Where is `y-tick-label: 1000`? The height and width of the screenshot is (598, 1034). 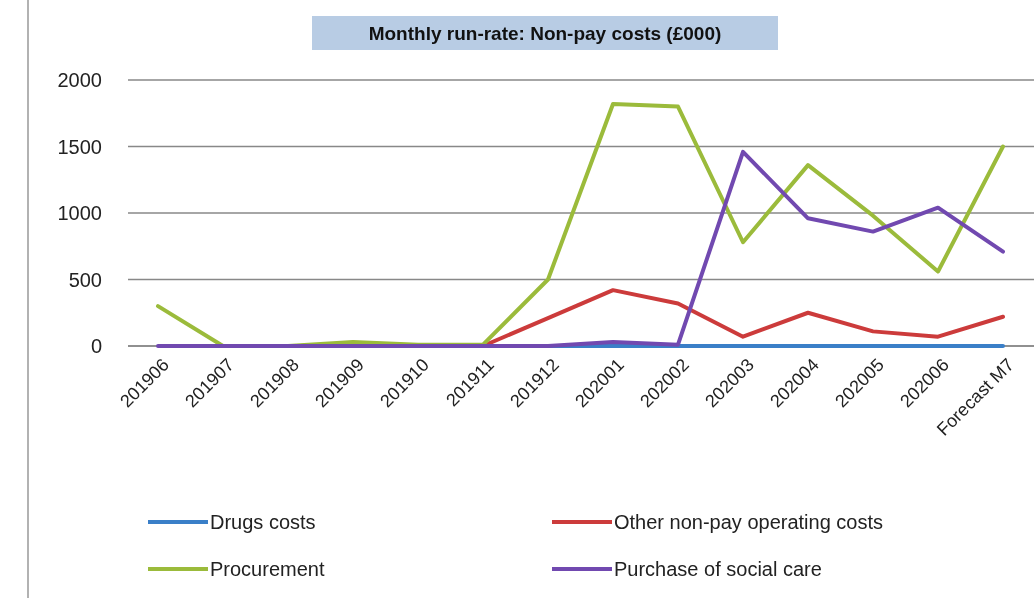
y-tick-label: 1000 is located at coordinates (79, 213).